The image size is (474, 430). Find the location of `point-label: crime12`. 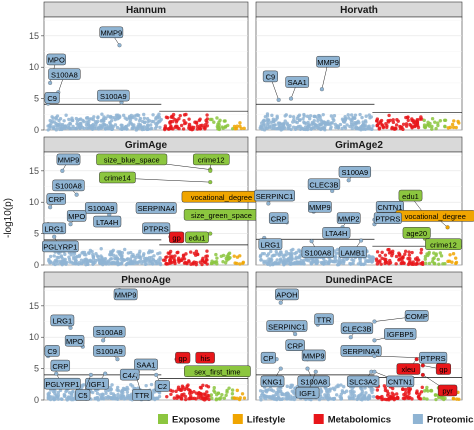

point-label: crime12 is located at coordinates (443, 244).